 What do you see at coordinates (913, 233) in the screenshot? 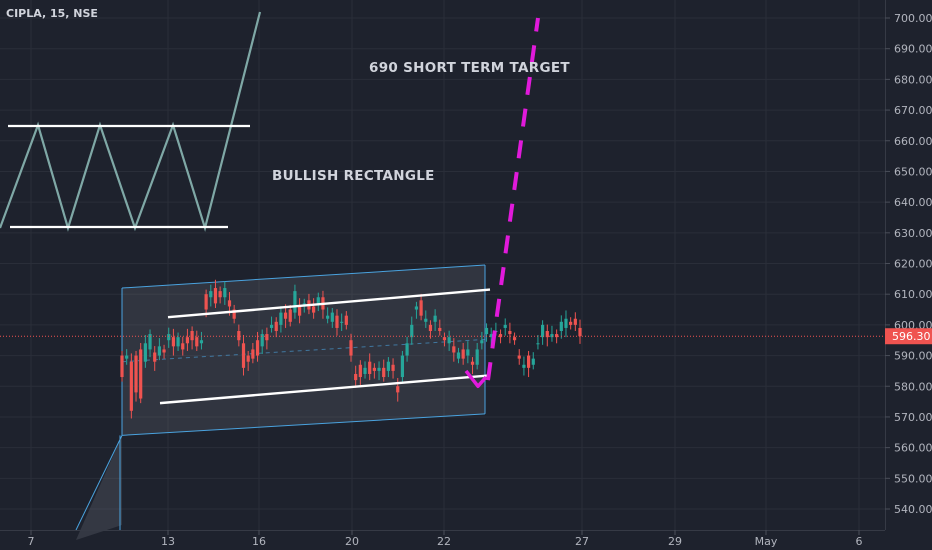
I see `y-tick-label: 630.00` at bounding box center [913, 233].